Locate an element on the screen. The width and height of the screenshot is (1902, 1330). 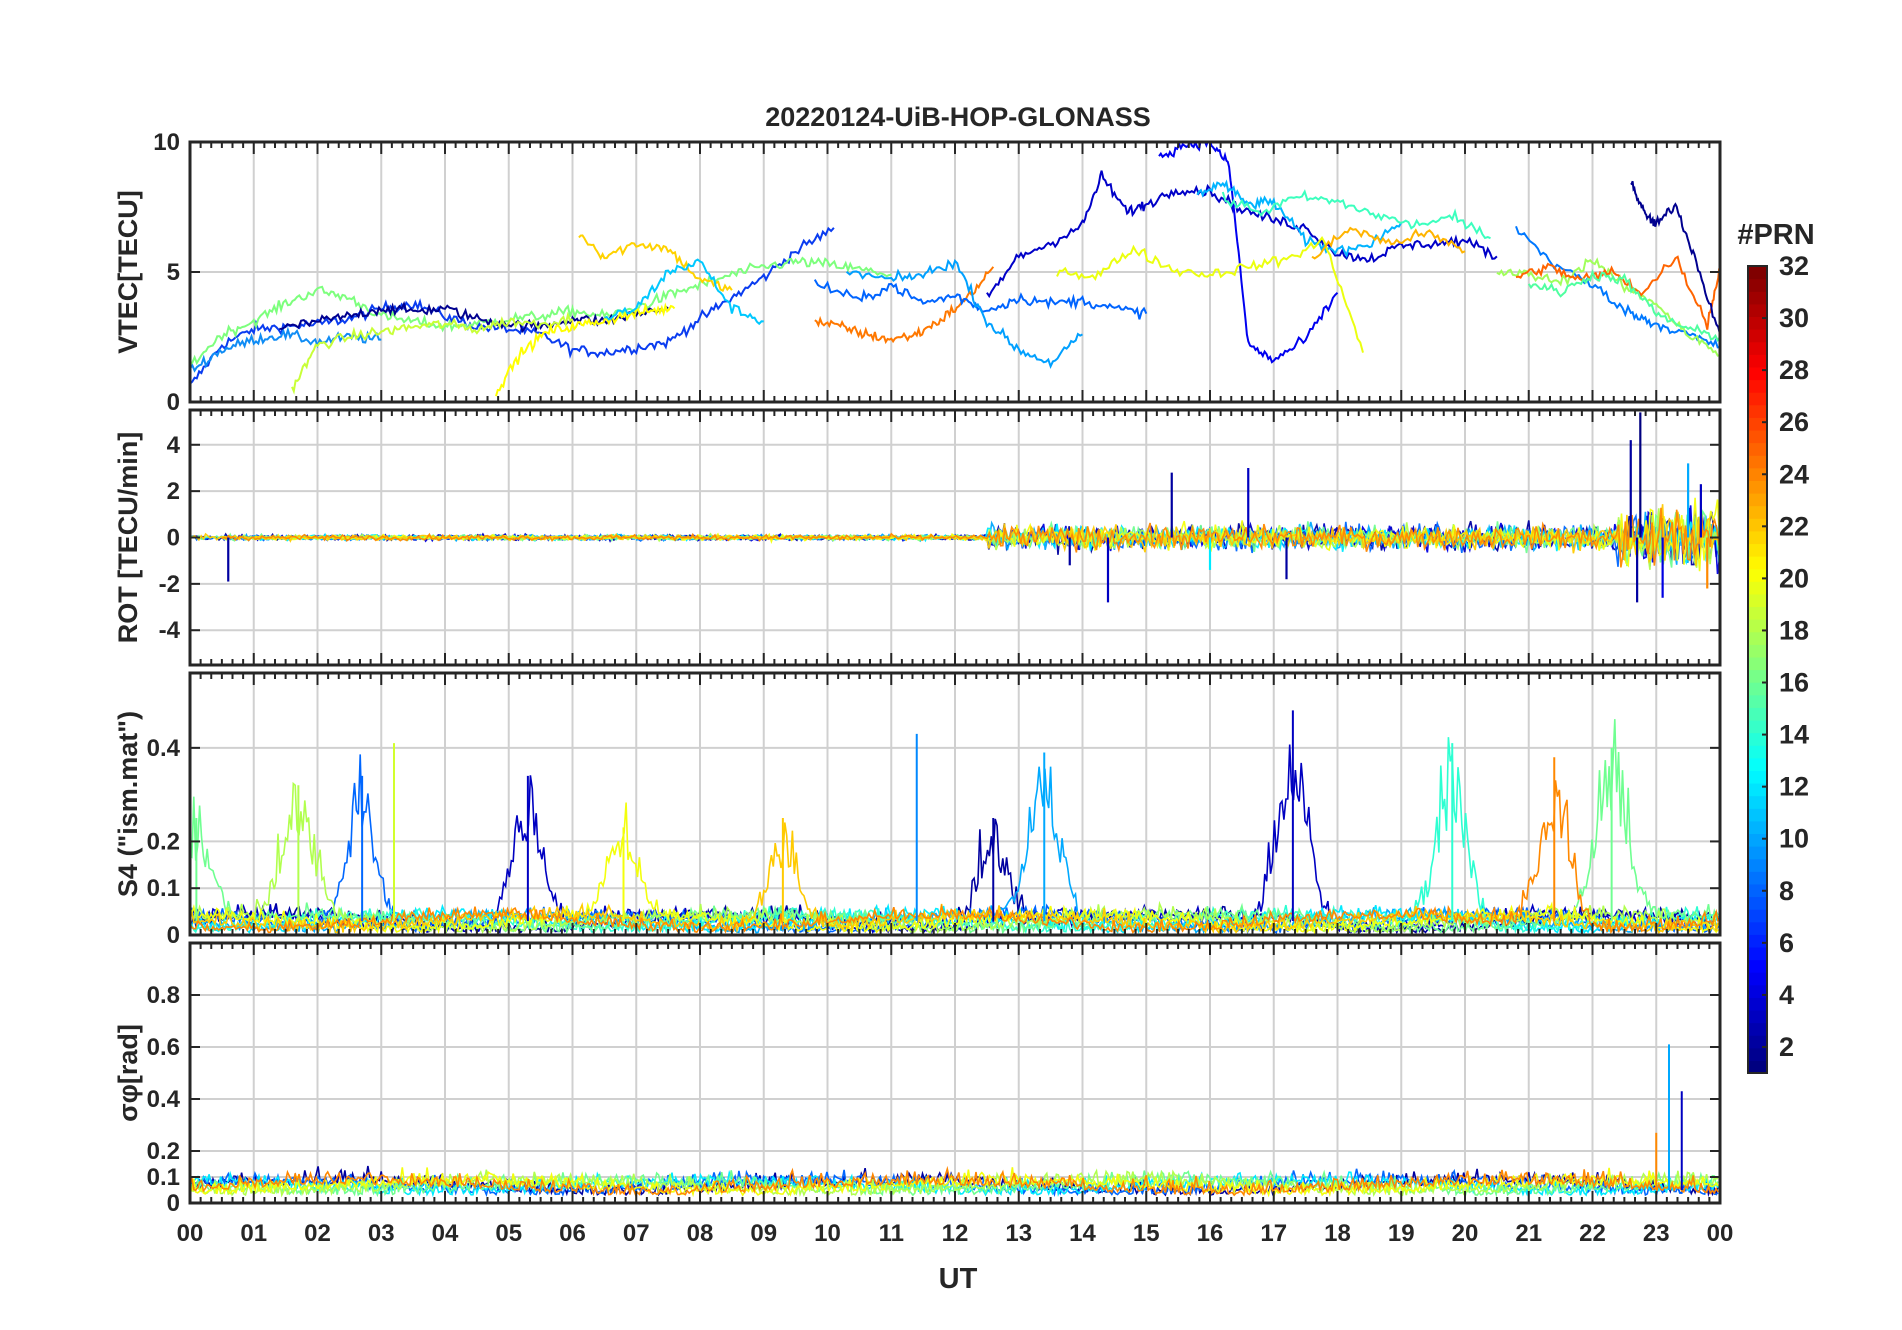
x-tick-label: 20 is located at coordinates (1465, 1233).